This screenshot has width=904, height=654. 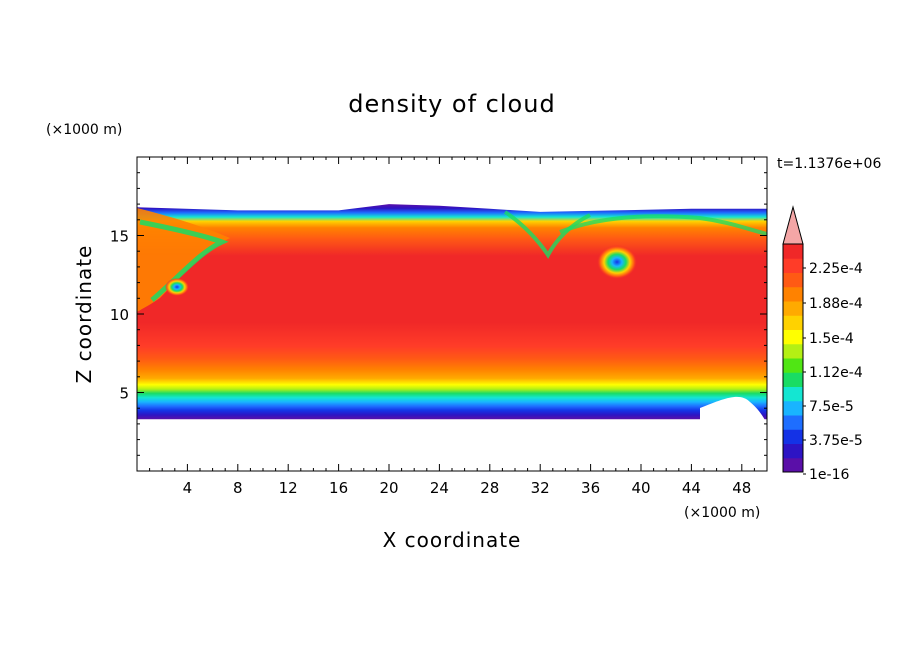 What do you see at coordinates (119, 315) in the screenshot?
I see `y-tick-label: 10` at bounding box center [119, 315].